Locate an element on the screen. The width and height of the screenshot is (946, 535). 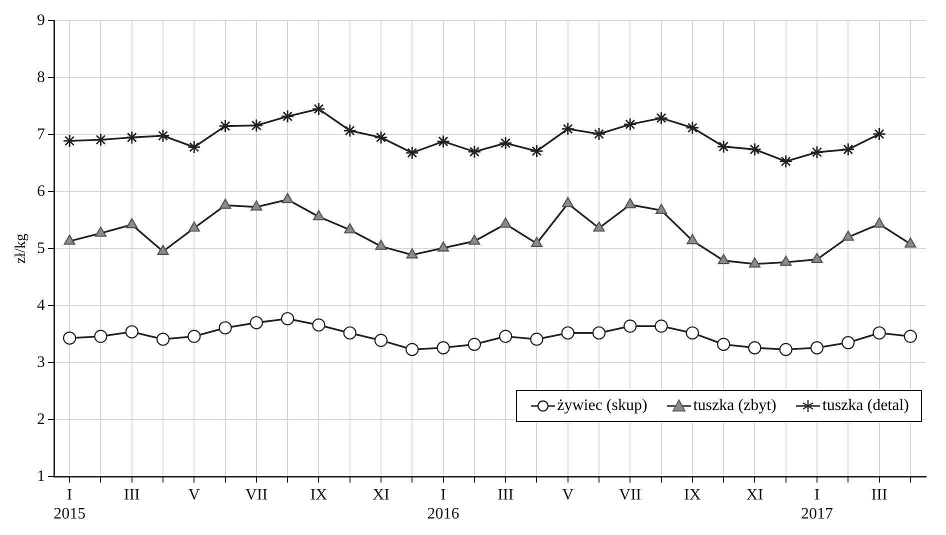
x-tick-label: I 2017 is located at coordinates (817, 504).